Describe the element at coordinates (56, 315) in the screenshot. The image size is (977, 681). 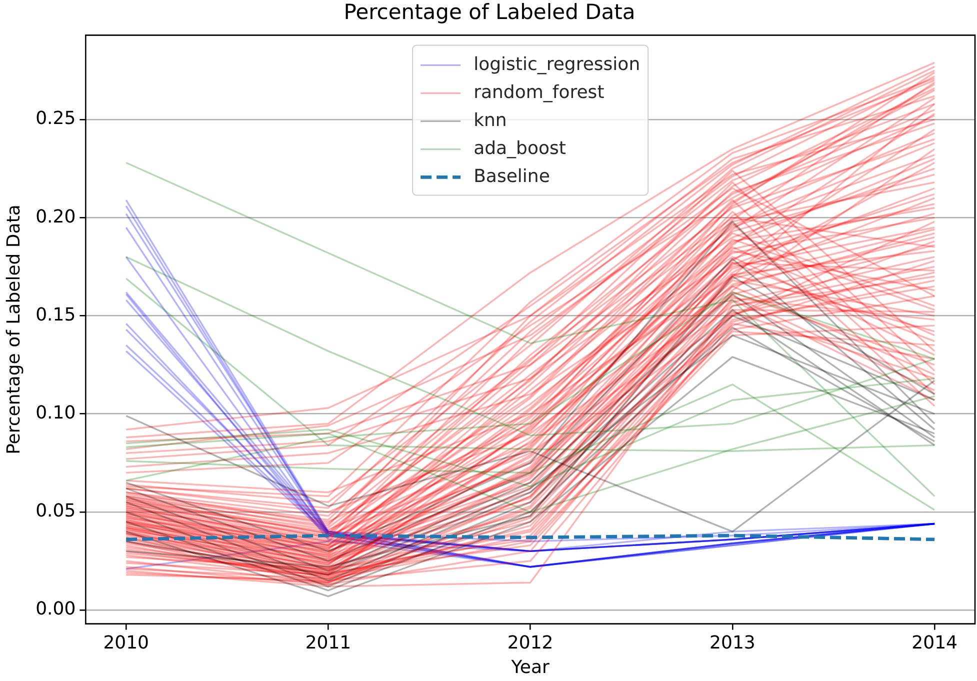
I see `y-tick-label: 0.15` at that location.